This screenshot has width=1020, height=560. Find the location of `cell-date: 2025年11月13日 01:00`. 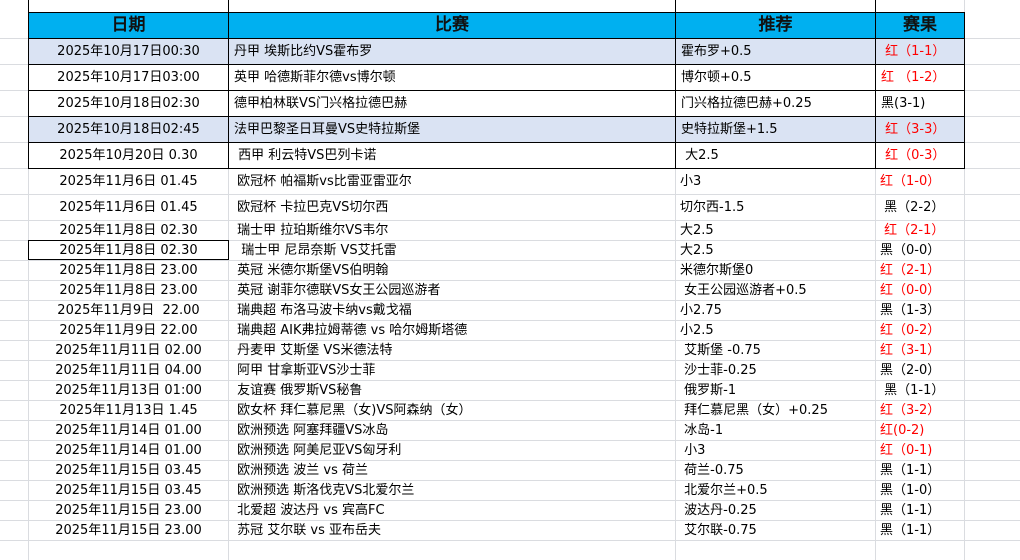

cell-date: 2025年11月13日 01:00 is located at coordinates (128, 390).